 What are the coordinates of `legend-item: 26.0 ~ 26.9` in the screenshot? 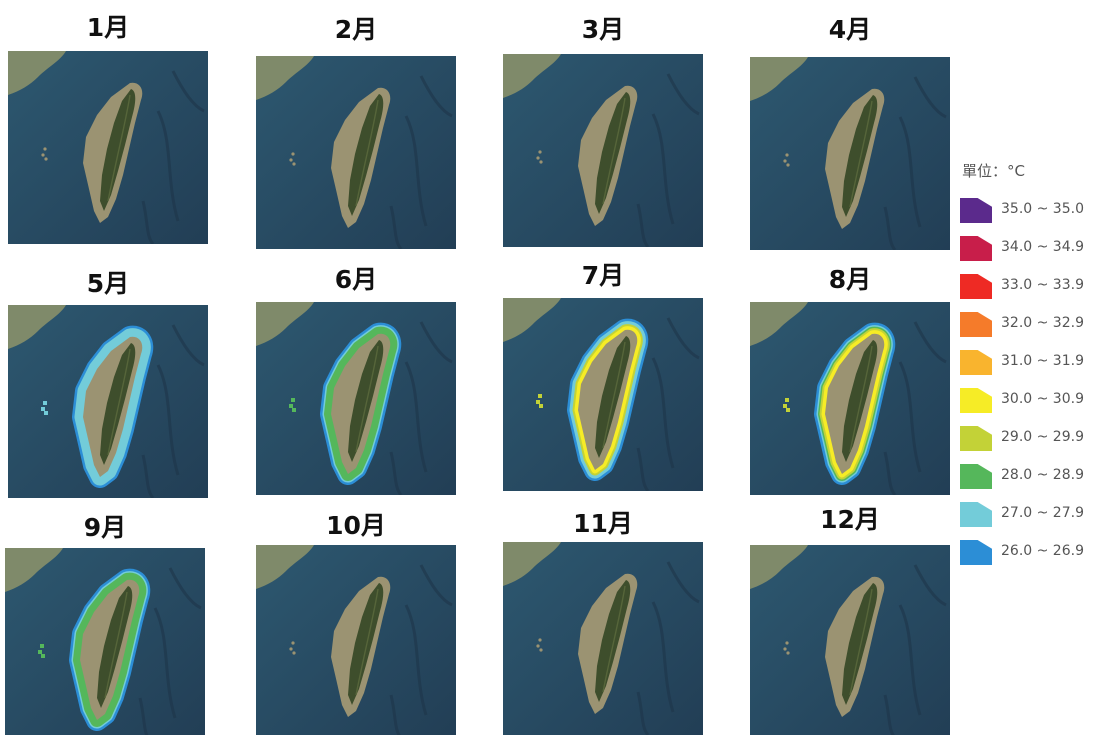 It's located at (1034, 559).